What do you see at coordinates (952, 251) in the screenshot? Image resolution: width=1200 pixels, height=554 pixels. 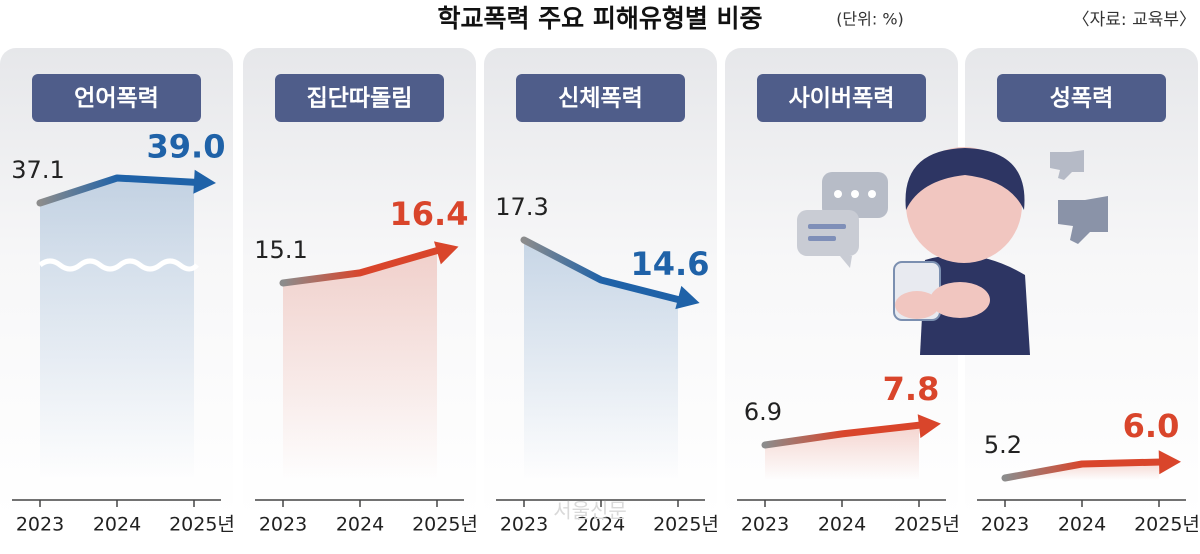 I see `illustration` at bounding box center [952, 251].